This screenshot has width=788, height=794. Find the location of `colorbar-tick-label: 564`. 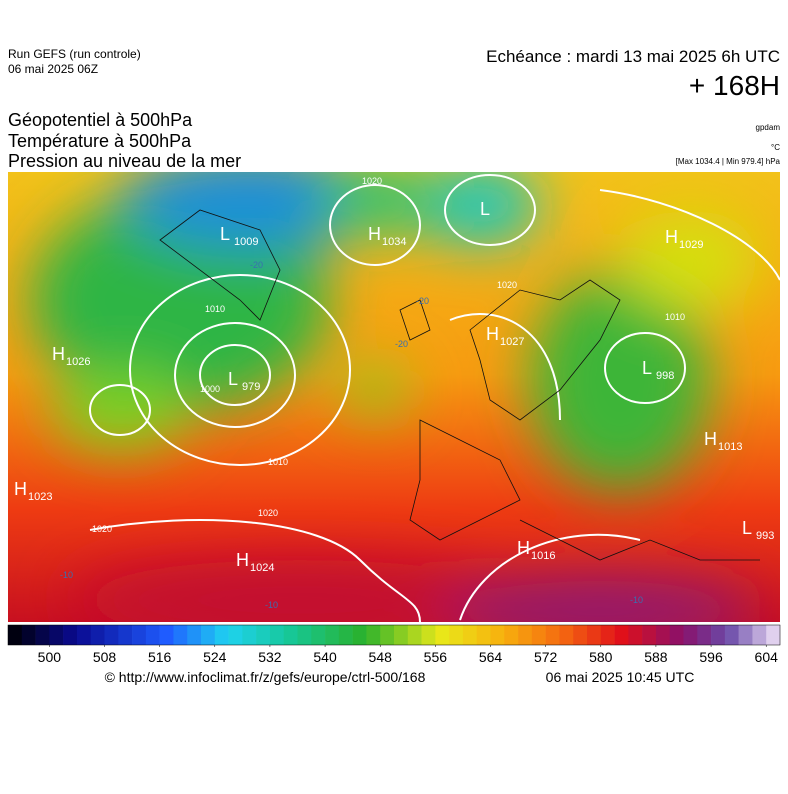

colorbar-tick-label: 564 is located at coordinates (491, 657).